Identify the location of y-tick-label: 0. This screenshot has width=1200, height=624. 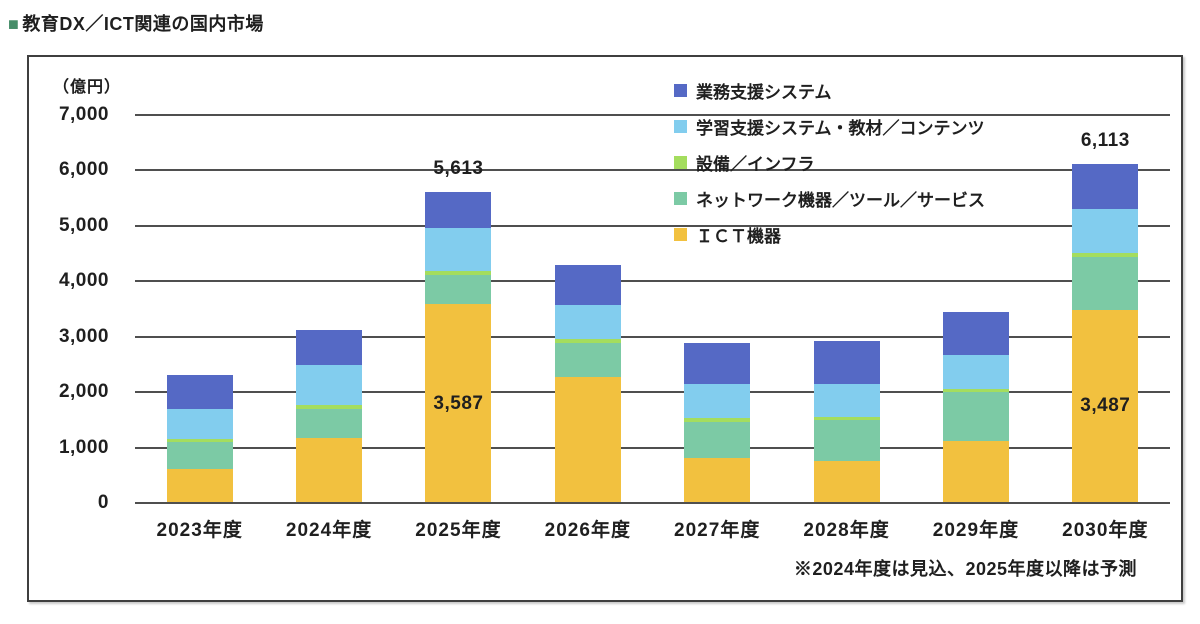
(103, 502).